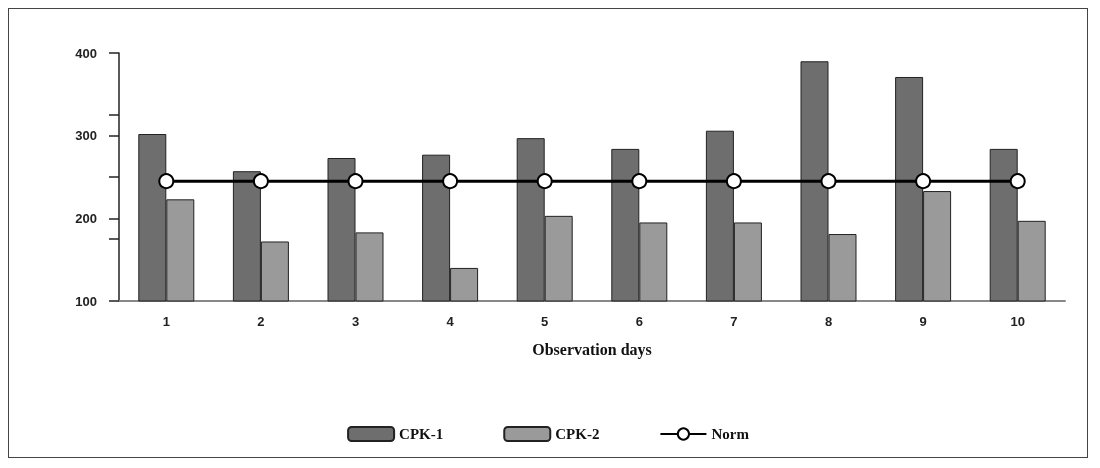 This screenshot has width=1100, height=468. I want to click on legend-label: CPK-1, so click(421, 434).